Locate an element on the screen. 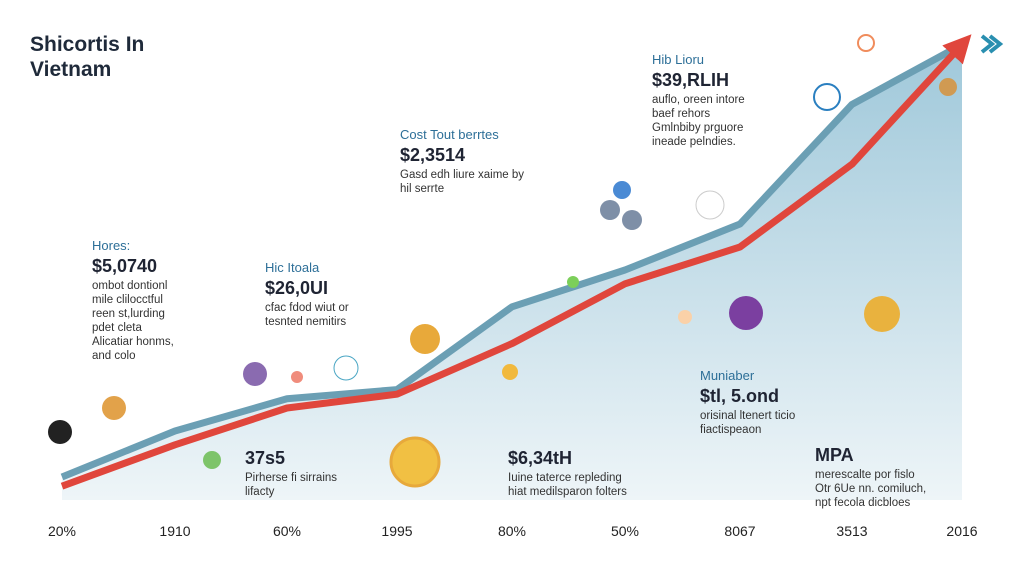  annotation-text: Gasd edh liure xaime by is located at coordinates (462, 175).